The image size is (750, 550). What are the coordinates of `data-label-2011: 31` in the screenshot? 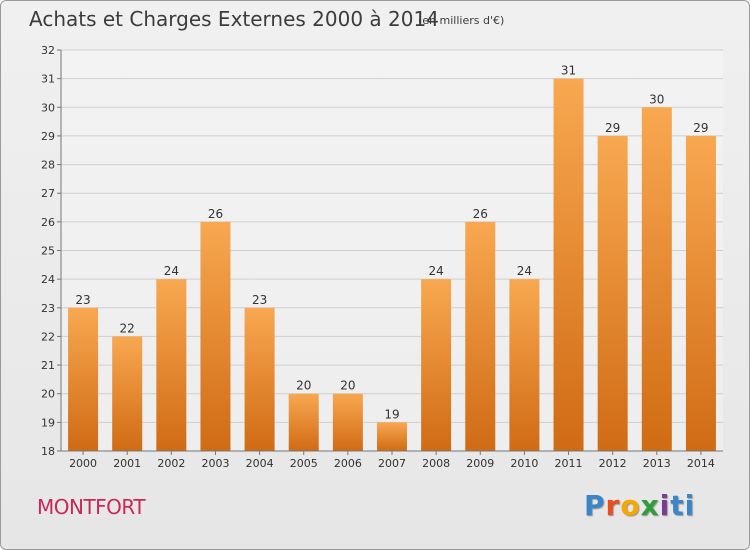 It's located at (568, 71).